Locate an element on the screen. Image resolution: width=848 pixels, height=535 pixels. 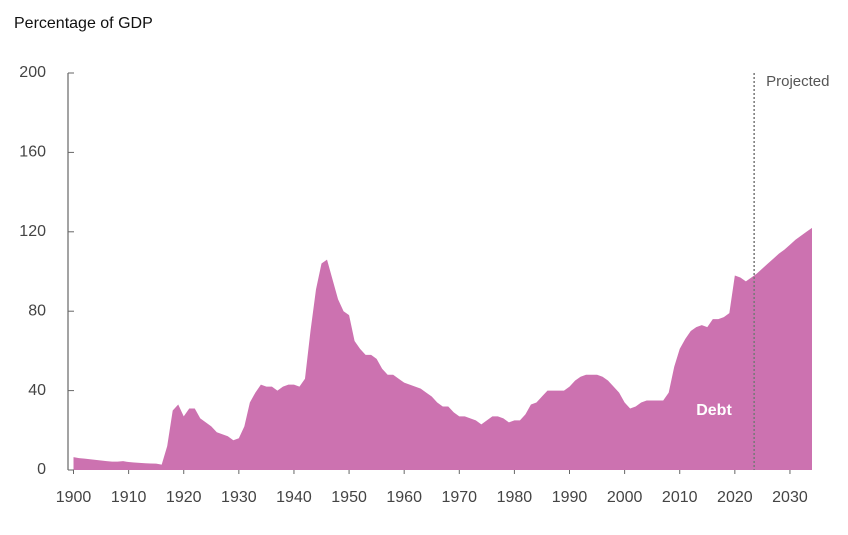
y-tick-label: 120 is located at coordinates (32, 231).